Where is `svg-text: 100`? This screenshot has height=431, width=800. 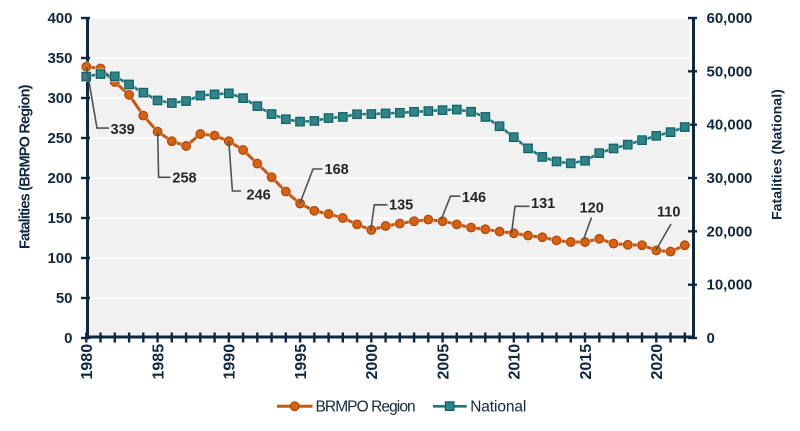 svg-text: 100 is located at coordinates (59, 258).